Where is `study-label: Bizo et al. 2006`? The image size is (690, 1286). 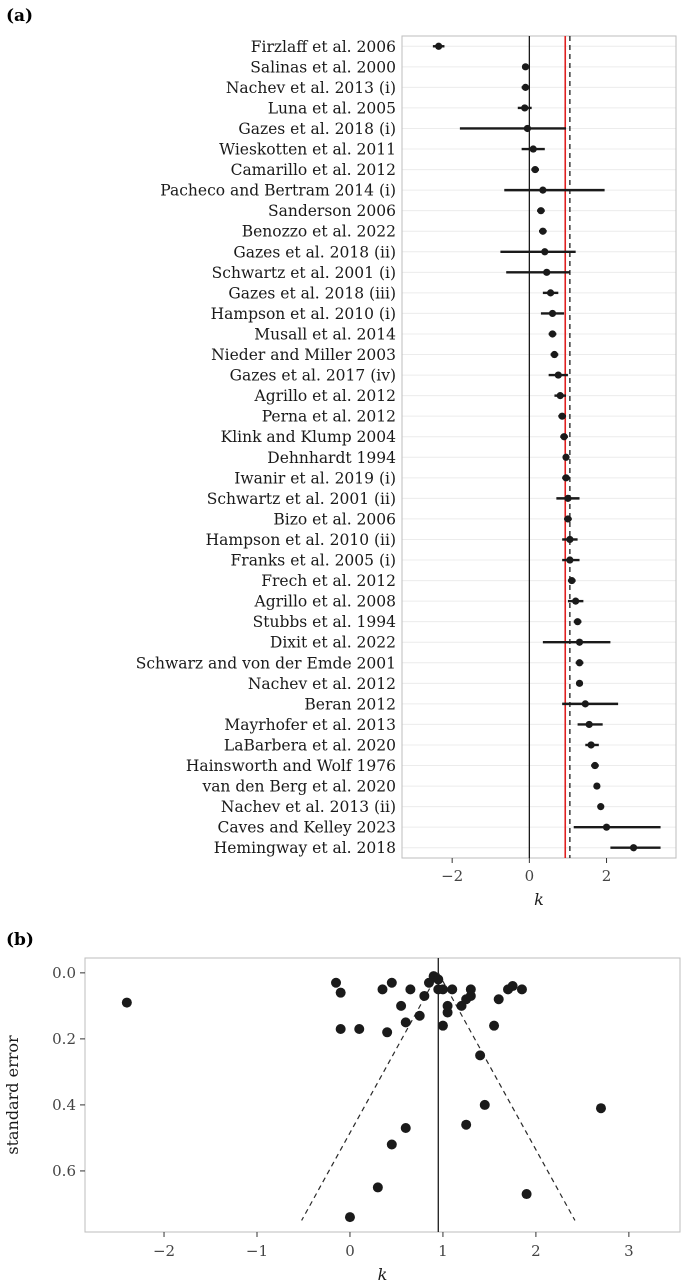
study-label: Bizo et al. 2006 is located at coordinates (334, 519).